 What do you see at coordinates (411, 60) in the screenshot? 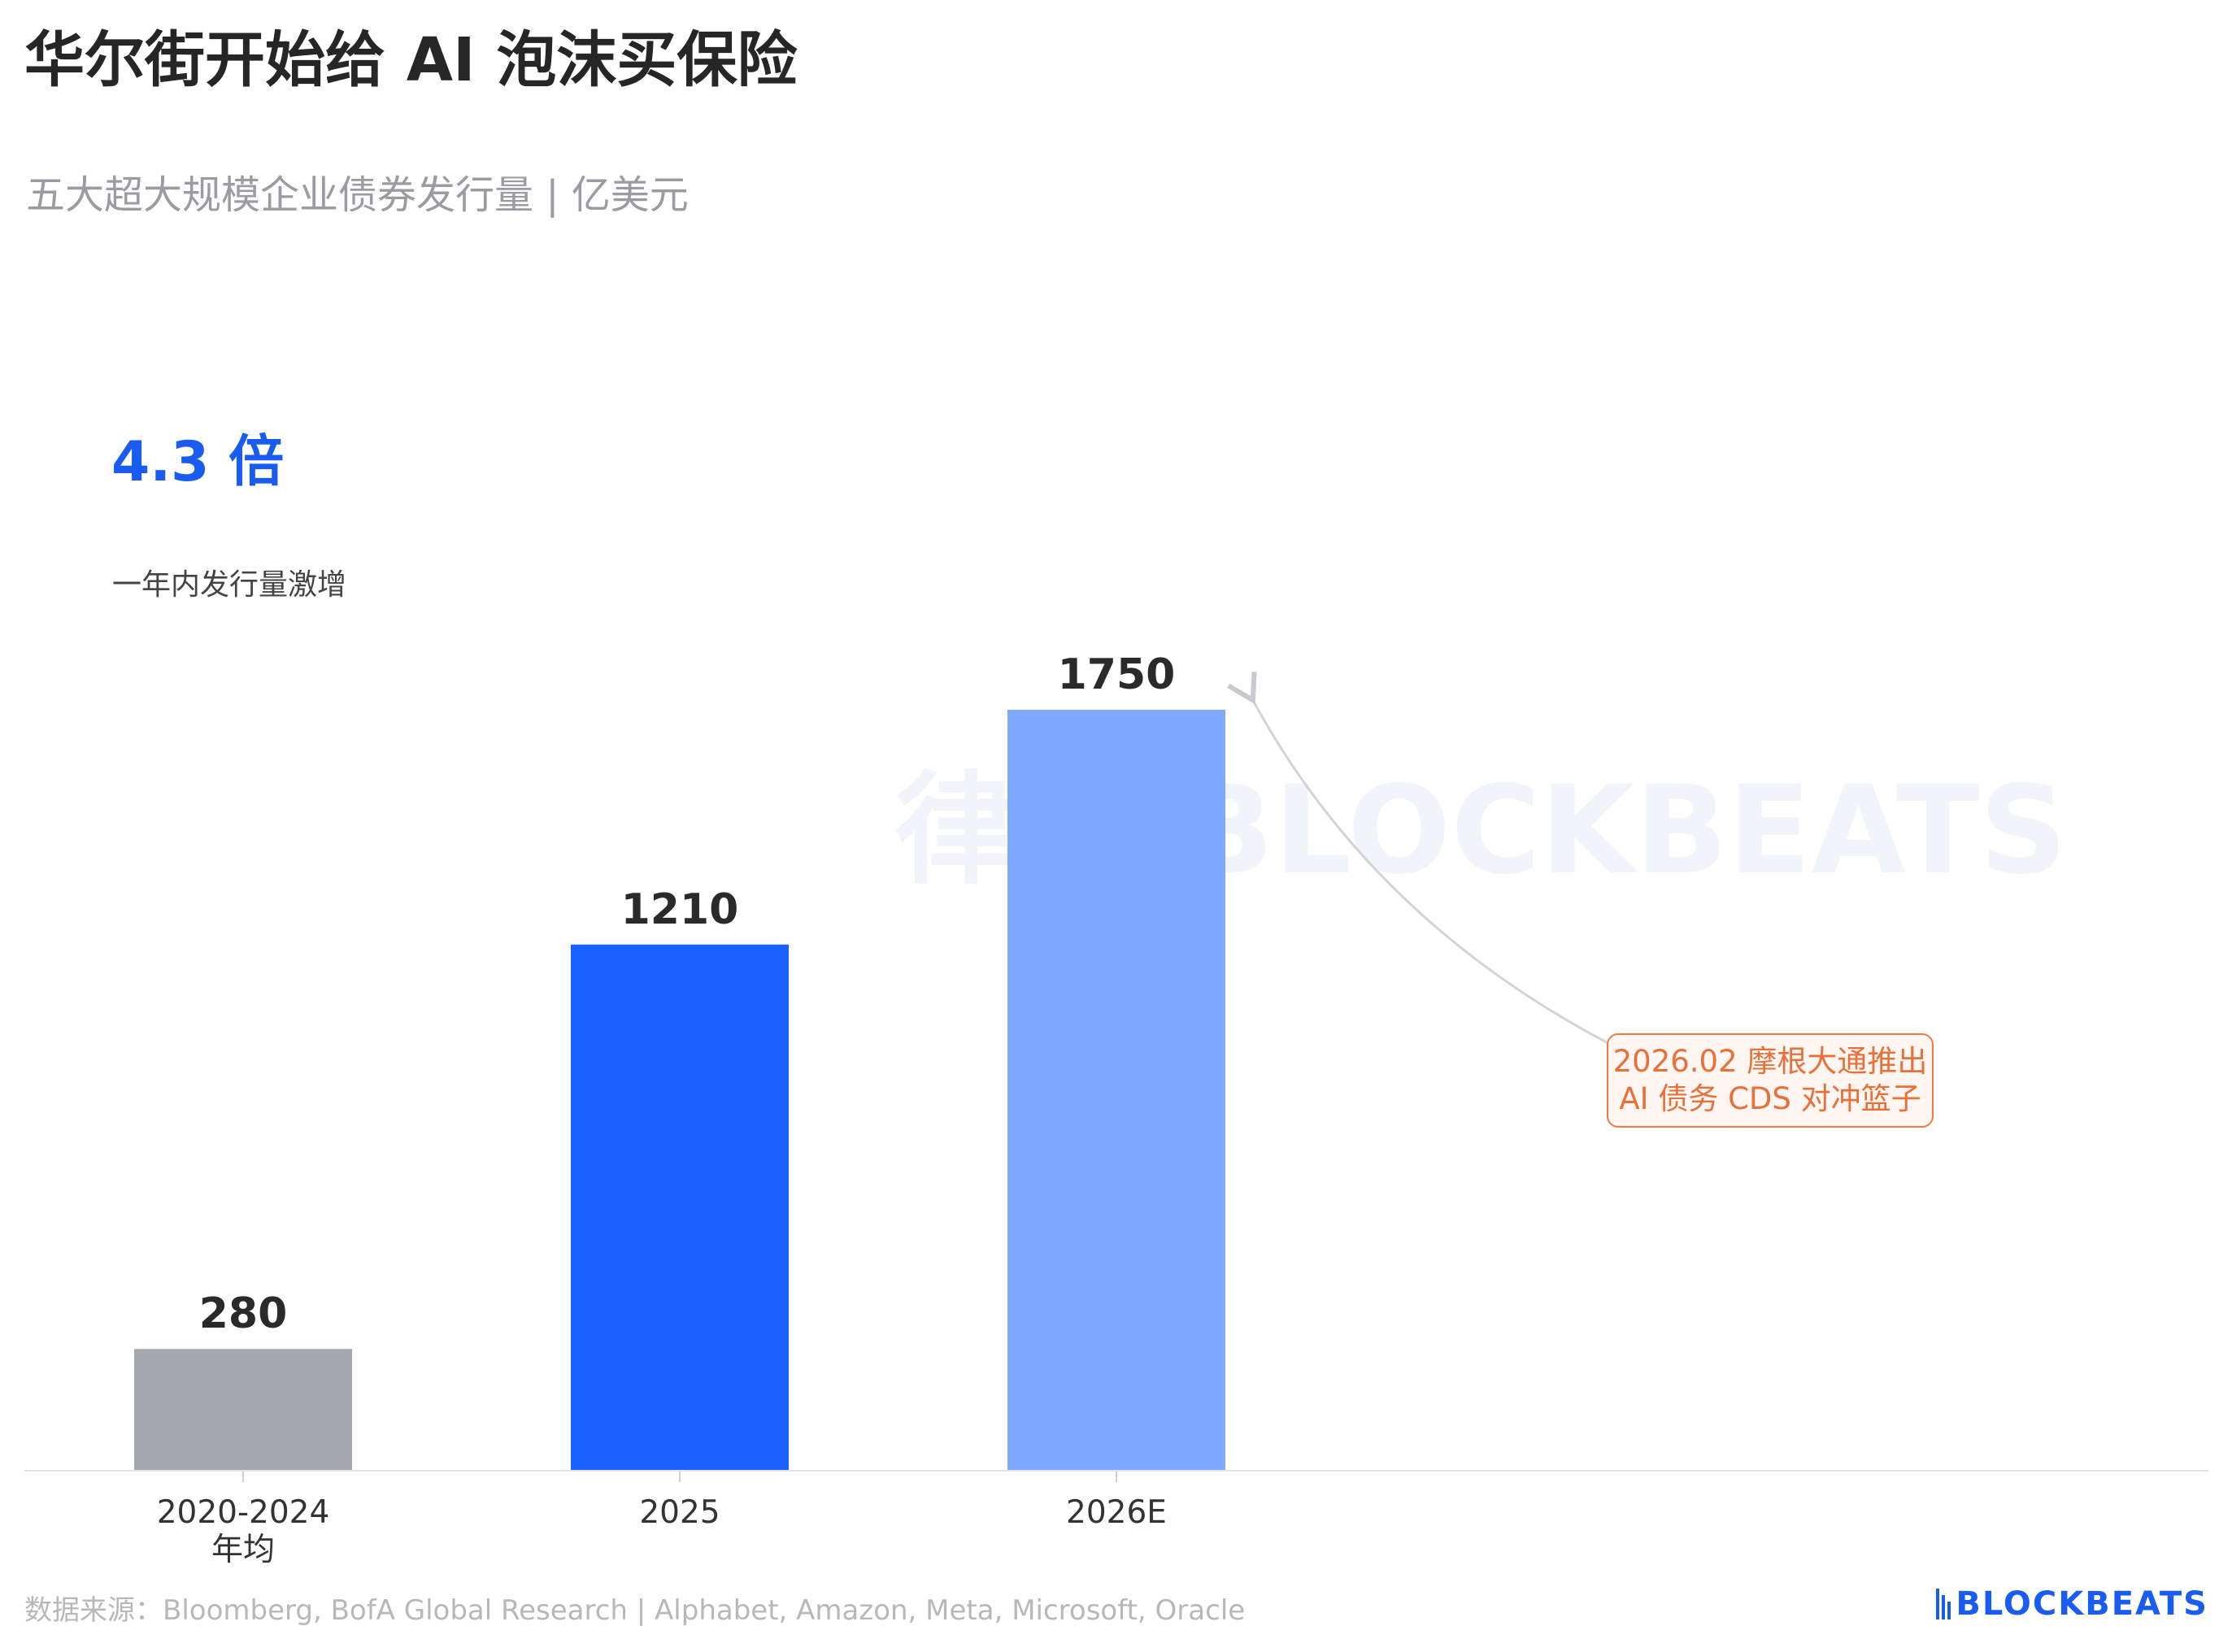
I see `chart-title: 华尔街开始给 AI 泡沫买保险` at bounding box center [411, 60].